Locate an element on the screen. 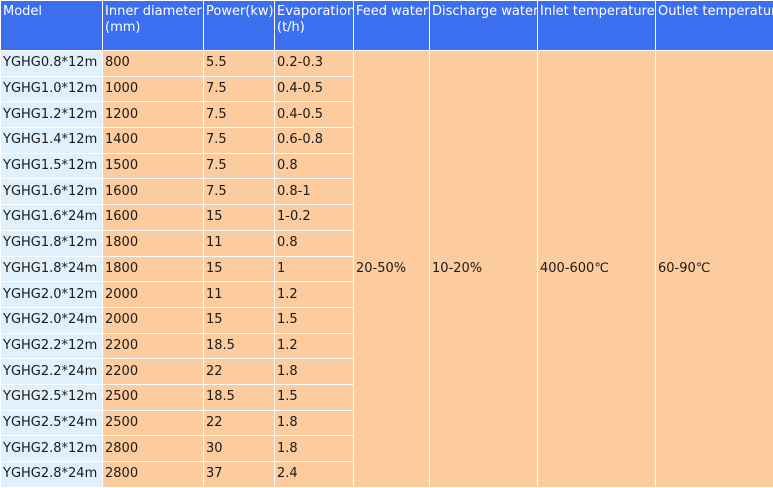 The height and width of the screenshot is (488, 773). header-inner-diameter-line: (mm) is located at coordinates (123, 27).